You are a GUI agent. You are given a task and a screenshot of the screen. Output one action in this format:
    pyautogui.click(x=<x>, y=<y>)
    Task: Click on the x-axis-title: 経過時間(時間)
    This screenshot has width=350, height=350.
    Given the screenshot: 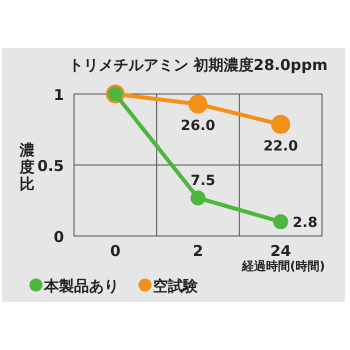 What is the action you would take?
    pyautogui.click(x=283, y=266)
    